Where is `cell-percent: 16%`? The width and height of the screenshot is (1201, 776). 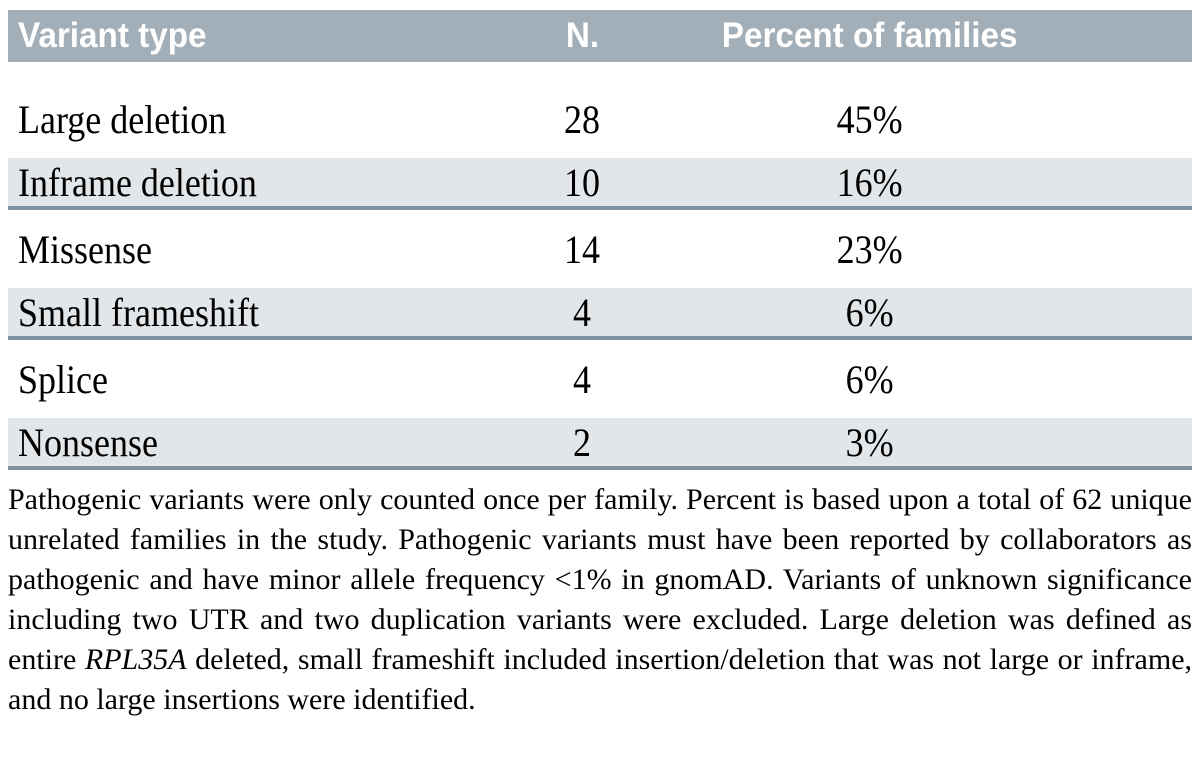 cell-percent: 16% is located at coordinates (870, 182).